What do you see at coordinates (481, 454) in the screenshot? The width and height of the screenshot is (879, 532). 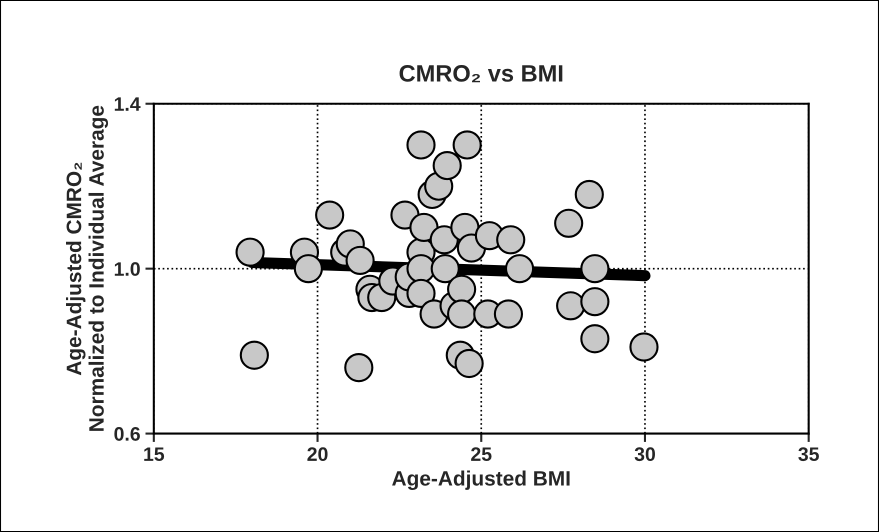 I see `x-tick-label: 25` at bounding box center [481, 454].